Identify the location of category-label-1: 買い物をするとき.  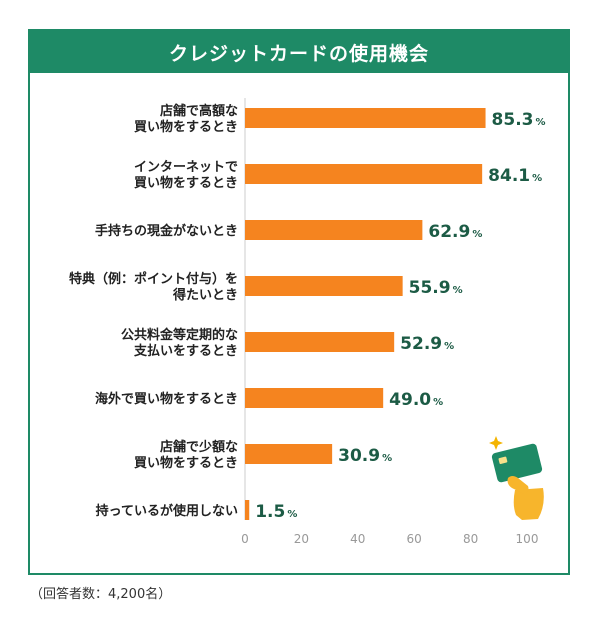
(186, 127).